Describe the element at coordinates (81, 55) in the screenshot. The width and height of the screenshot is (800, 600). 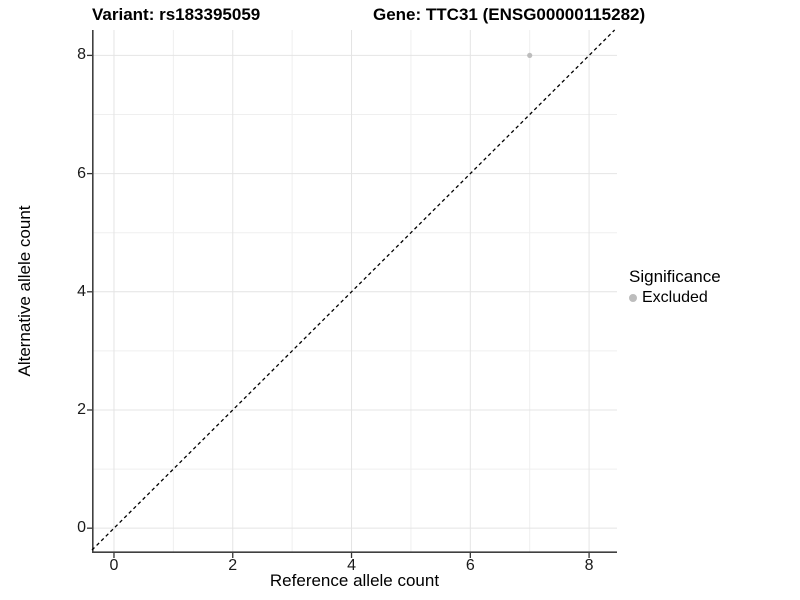
I see `y-tick-label: 8` at that location.